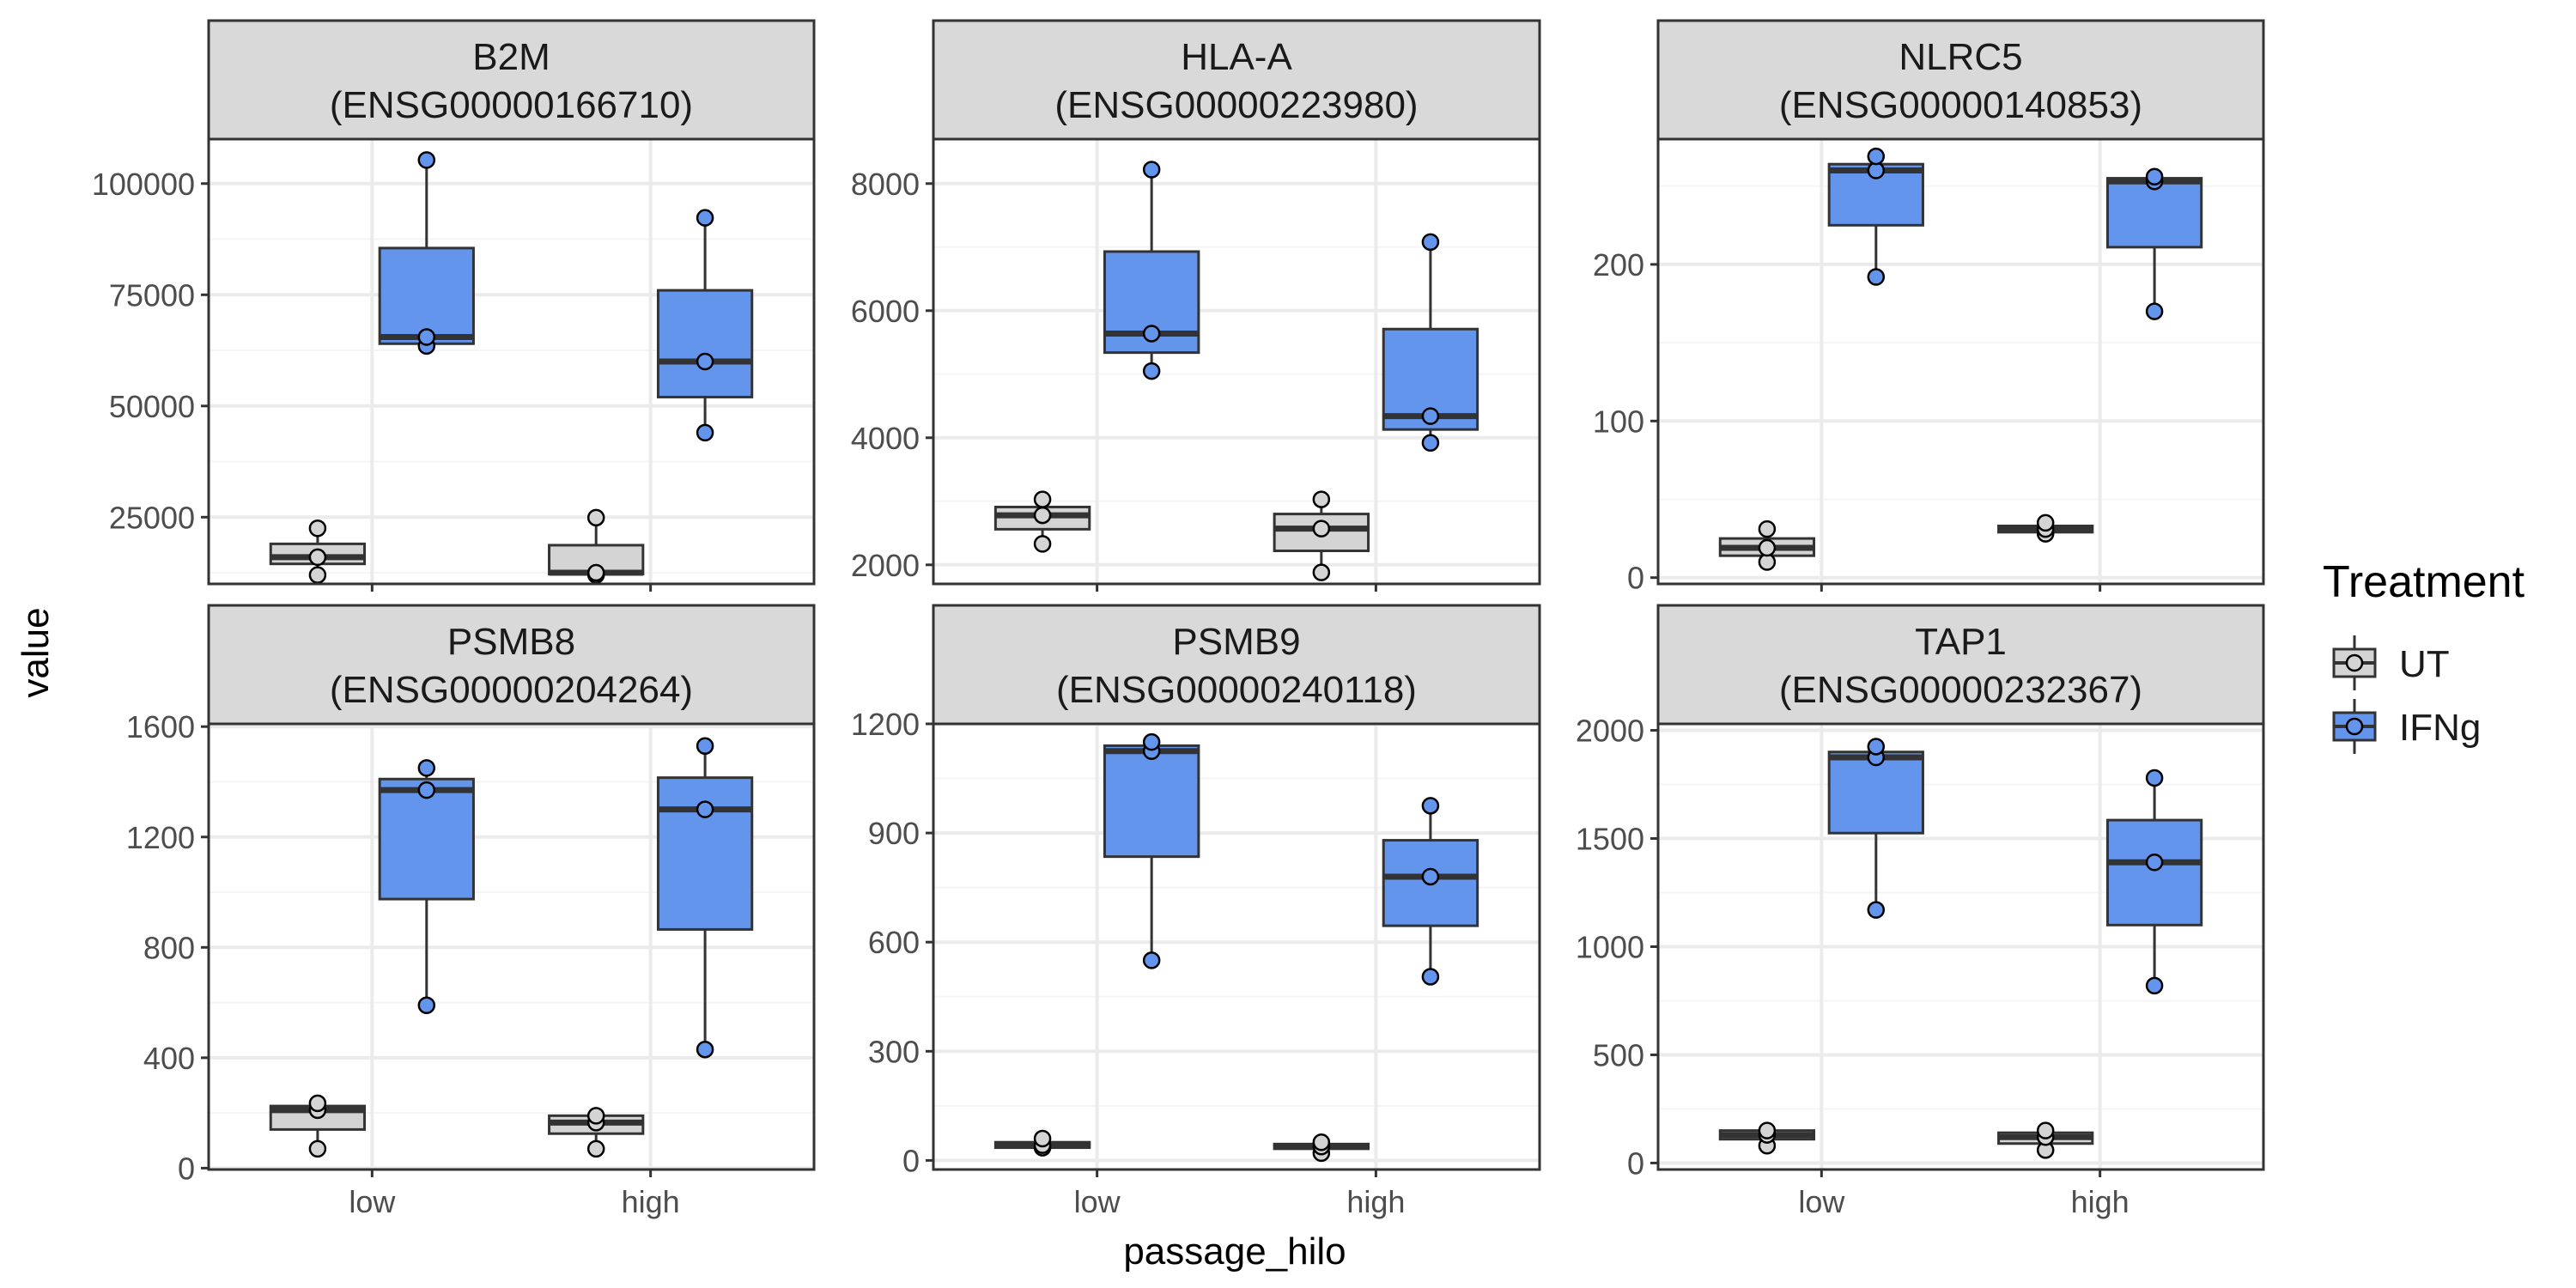 This screenshot has width=2576, height=1288. What do you see at coordinates (152, 407) in the screenshot?
I see `y-tick-label: 50000` at bounding box center [152, 407].